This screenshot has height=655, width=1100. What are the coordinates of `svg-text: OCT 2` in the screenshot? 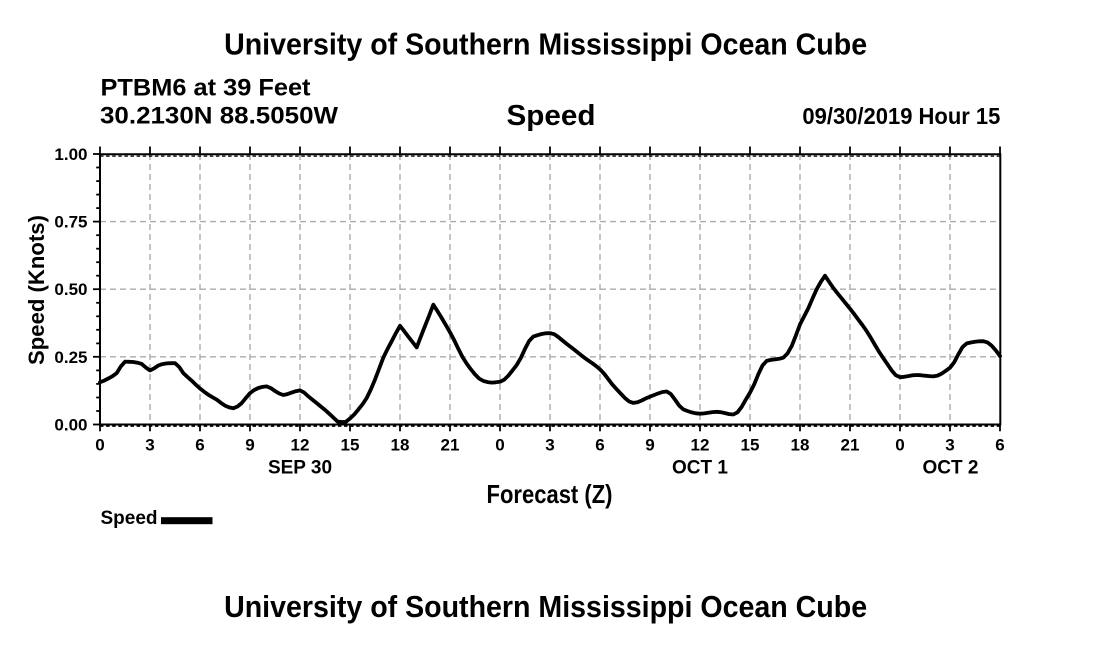 It's located at (951, 468).